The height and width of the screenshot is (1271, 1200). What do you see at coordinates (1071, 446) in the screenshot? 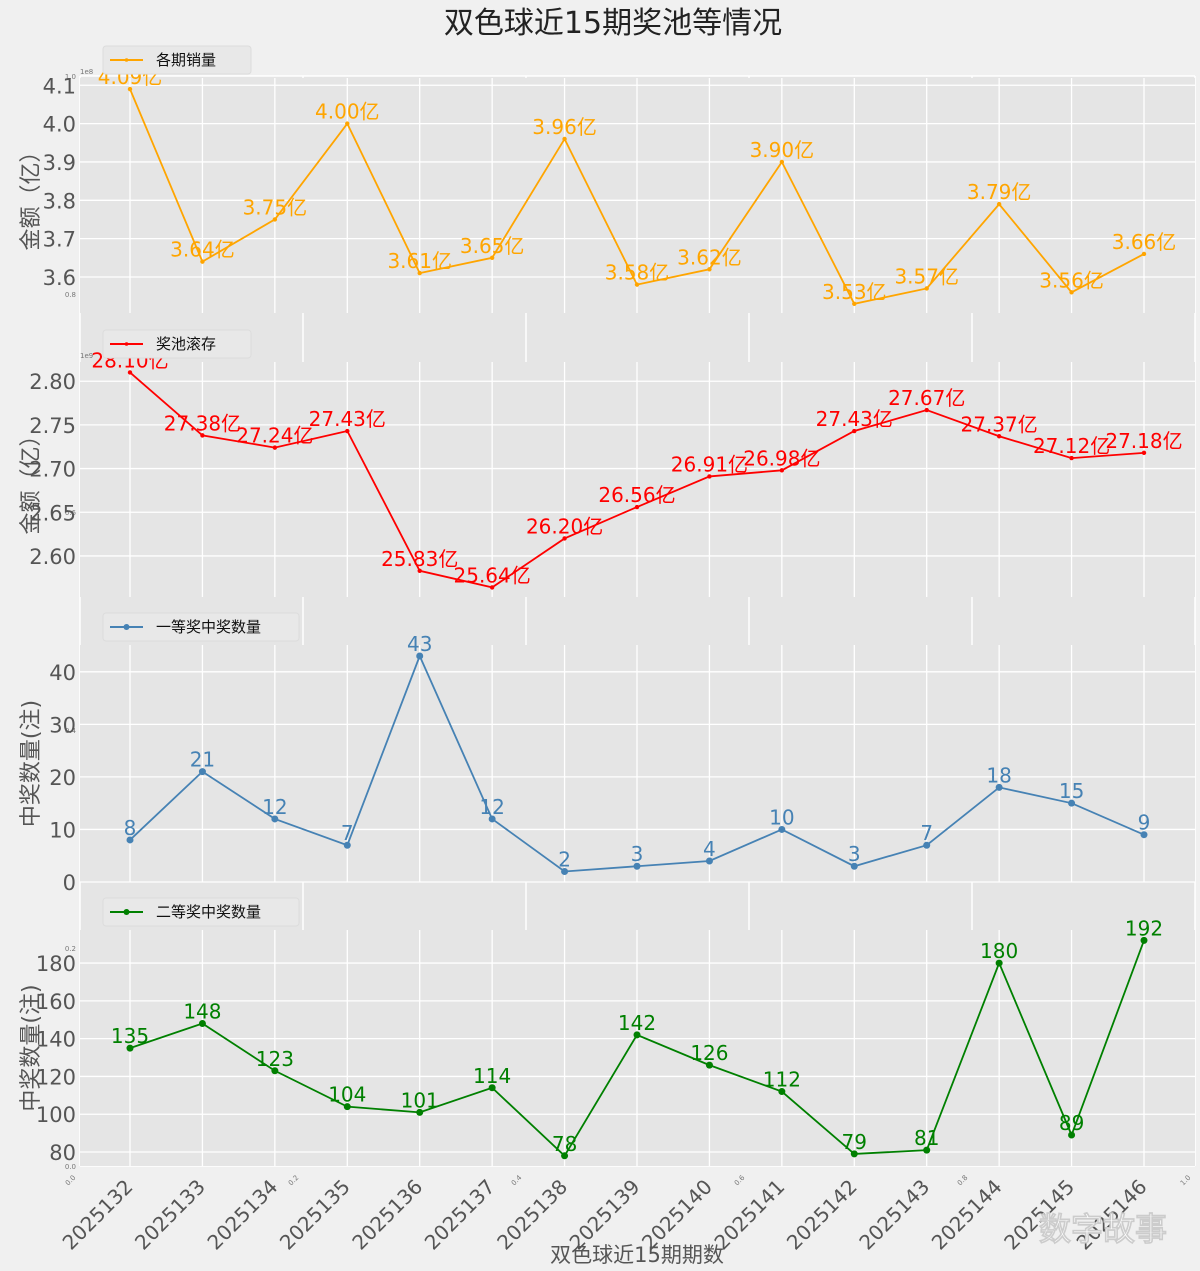
I see `data-label: 27.12亿` at bounding box center [1071, 446].